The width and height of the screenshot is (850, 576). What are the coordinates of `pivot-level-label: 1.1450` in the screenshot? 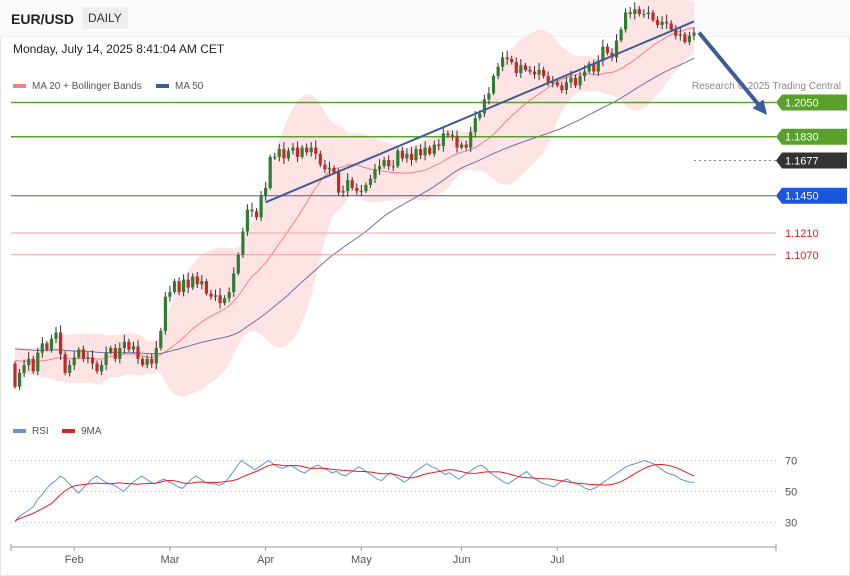 It's located at (802, 197).